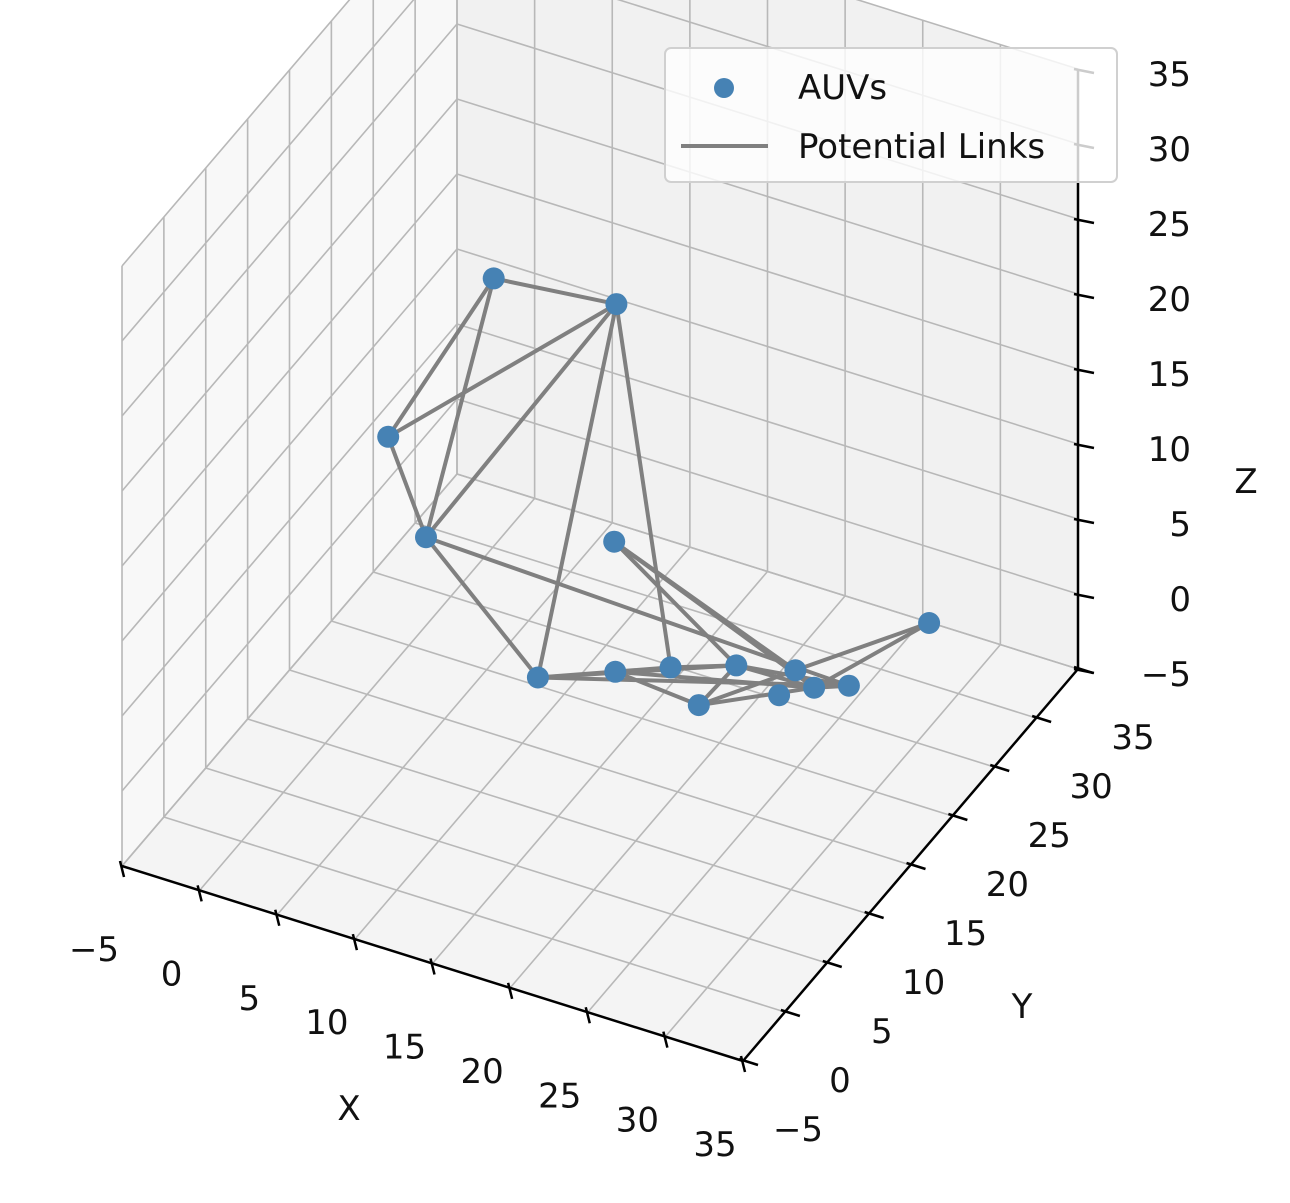 The width and height of the screenshot is (1290, 1203). I want to click on z-tick-label: 10, so click(1169, 450).